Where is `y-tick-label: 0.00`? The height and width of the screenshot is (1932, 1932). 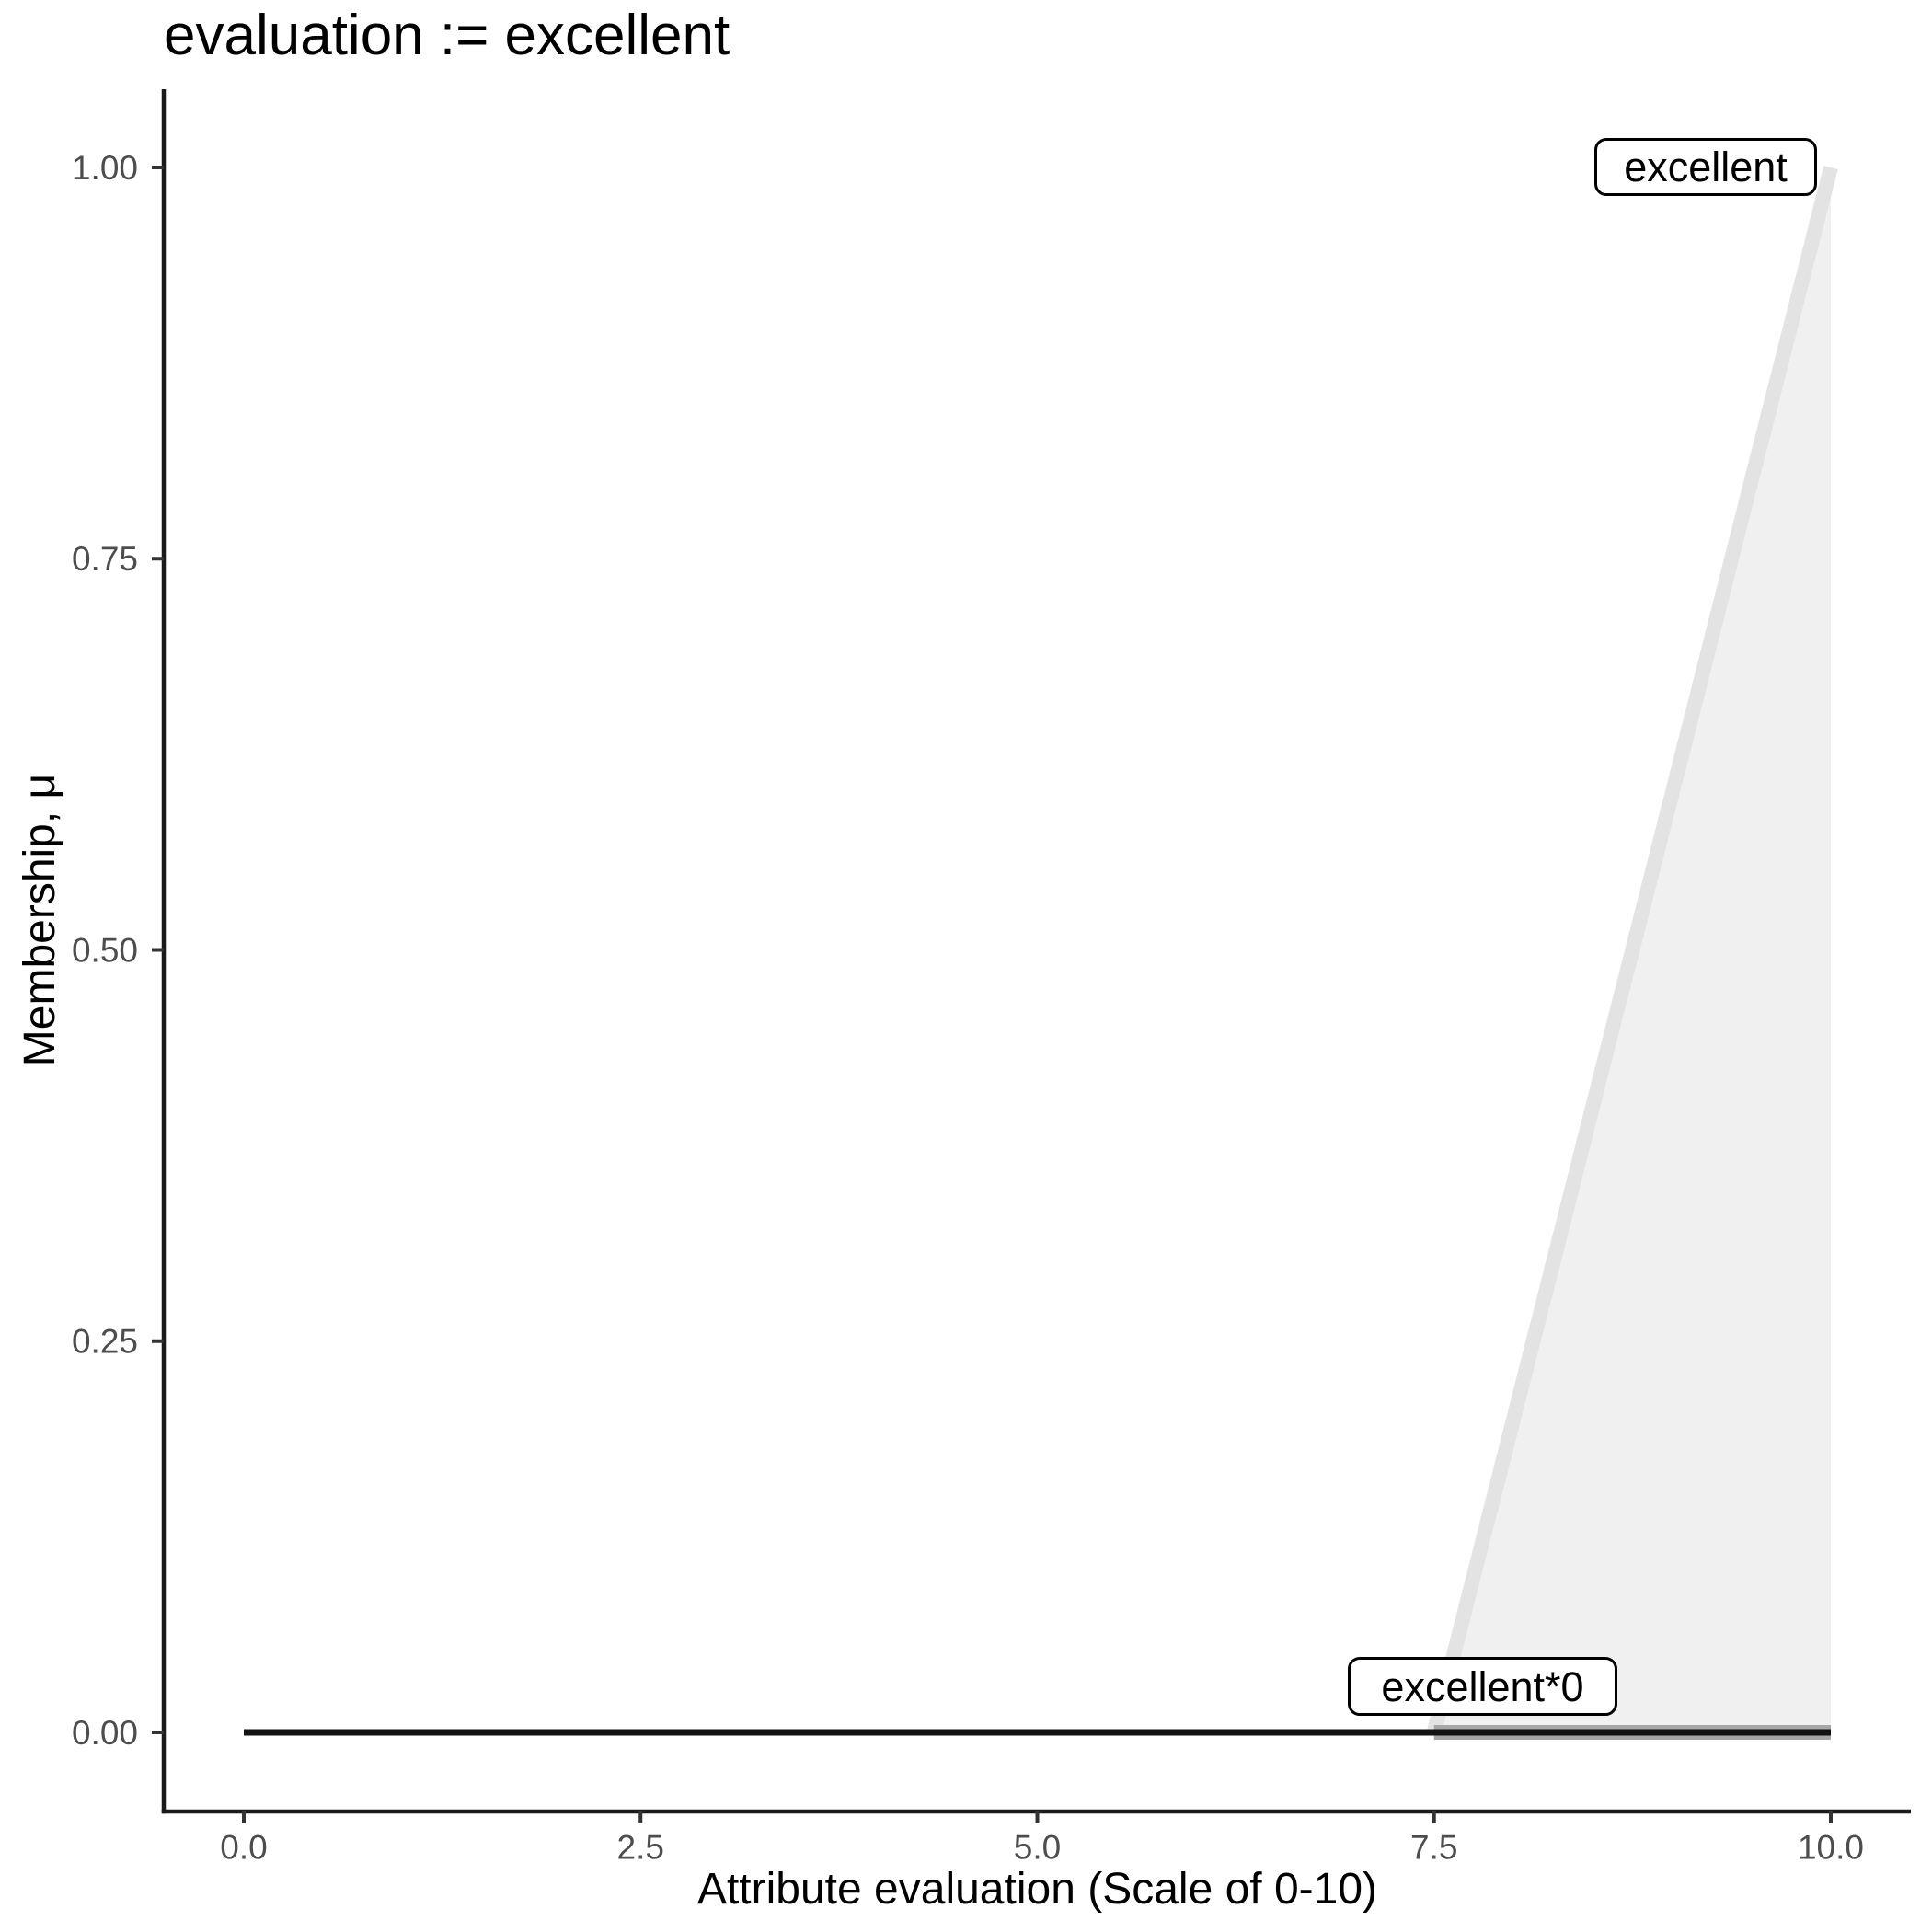 y-tick-label: 0.00 is located at coordinates (105, 1733).